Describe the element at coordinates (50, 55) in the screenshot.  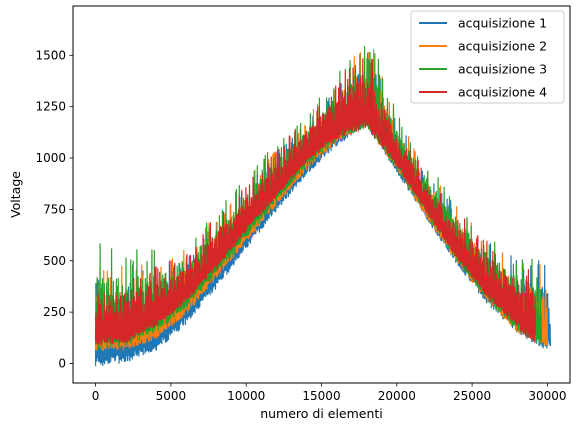
I see `y-tick-label: 1500` at that location.